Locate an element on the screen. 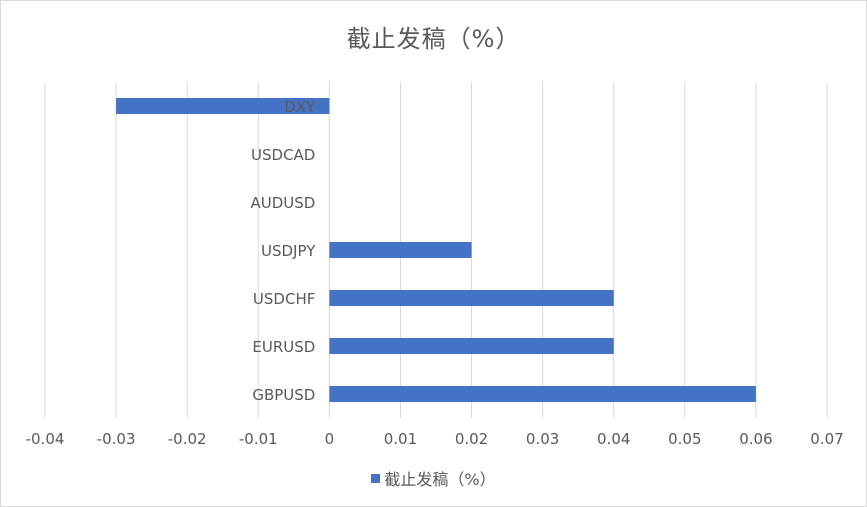  category-label-usdjpy: USDJPY is located at coordinates (288, 251).